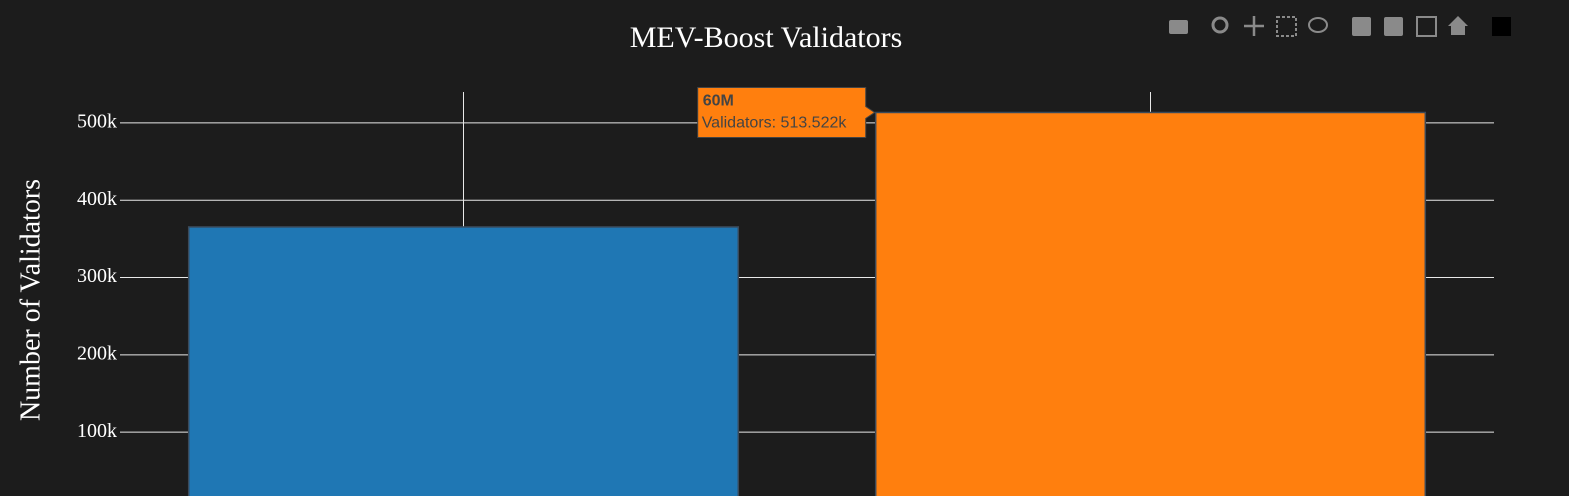 This screenshot has width=1569, height=496. What do you see at coordinates (1501, 26) in the screenshot?
I see `plotly-logo` at bounding box center [1501, 26].